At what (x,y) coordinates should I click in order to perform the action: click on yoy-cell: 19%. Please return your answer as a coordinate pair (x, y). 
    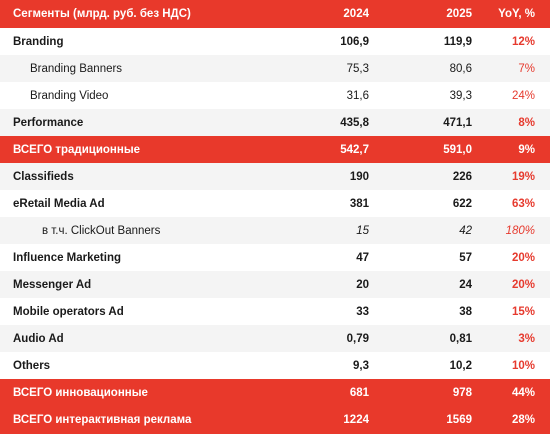
    Looking at the image, I should click on (523, 176).